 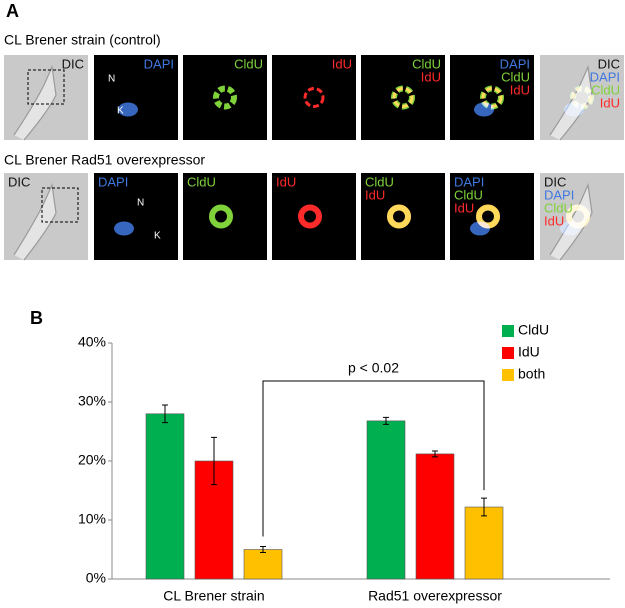 What do you see at coordinates (82, 40) in the screenshot?
I see `row-title: CL Brener strain (control)` at bounding box center [82, 40].